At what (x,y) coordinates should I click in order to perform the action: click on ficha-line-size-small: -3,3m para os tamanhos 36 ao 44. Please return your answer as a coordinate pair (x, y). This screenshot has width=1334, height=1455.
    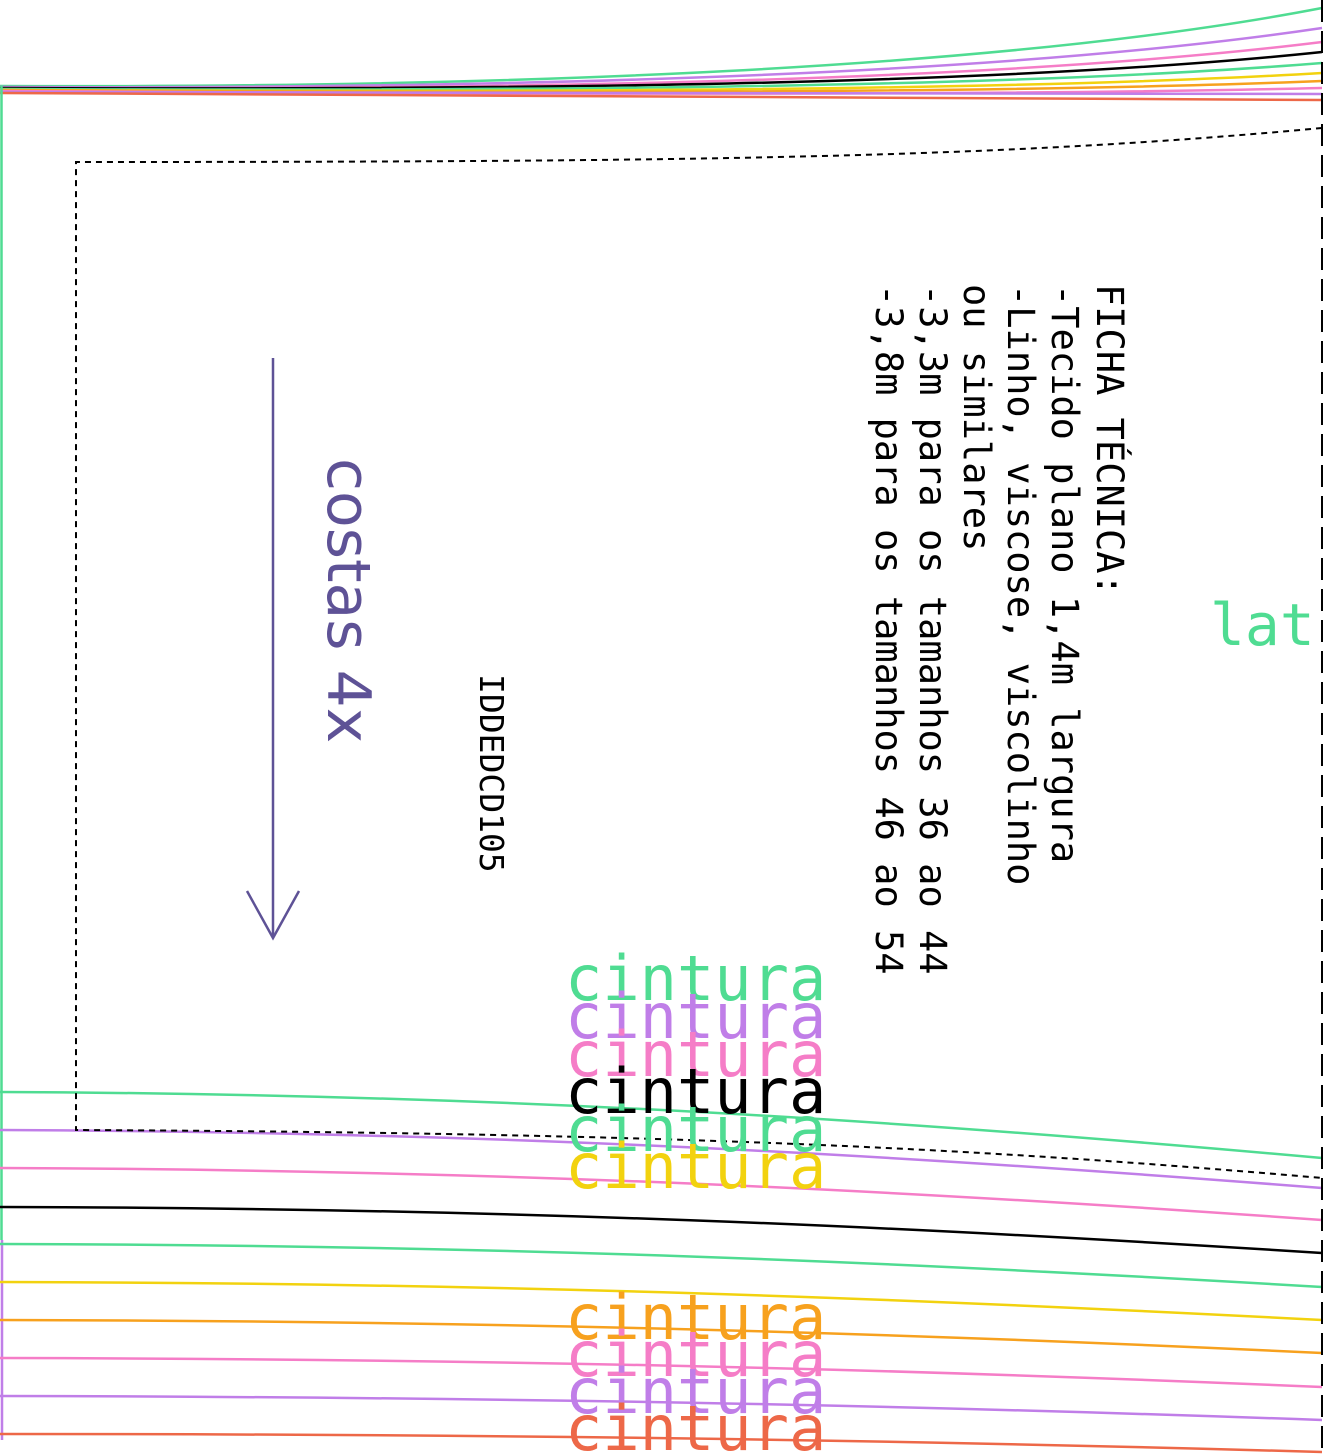
    Looking at the image, I should click on (932, 629).